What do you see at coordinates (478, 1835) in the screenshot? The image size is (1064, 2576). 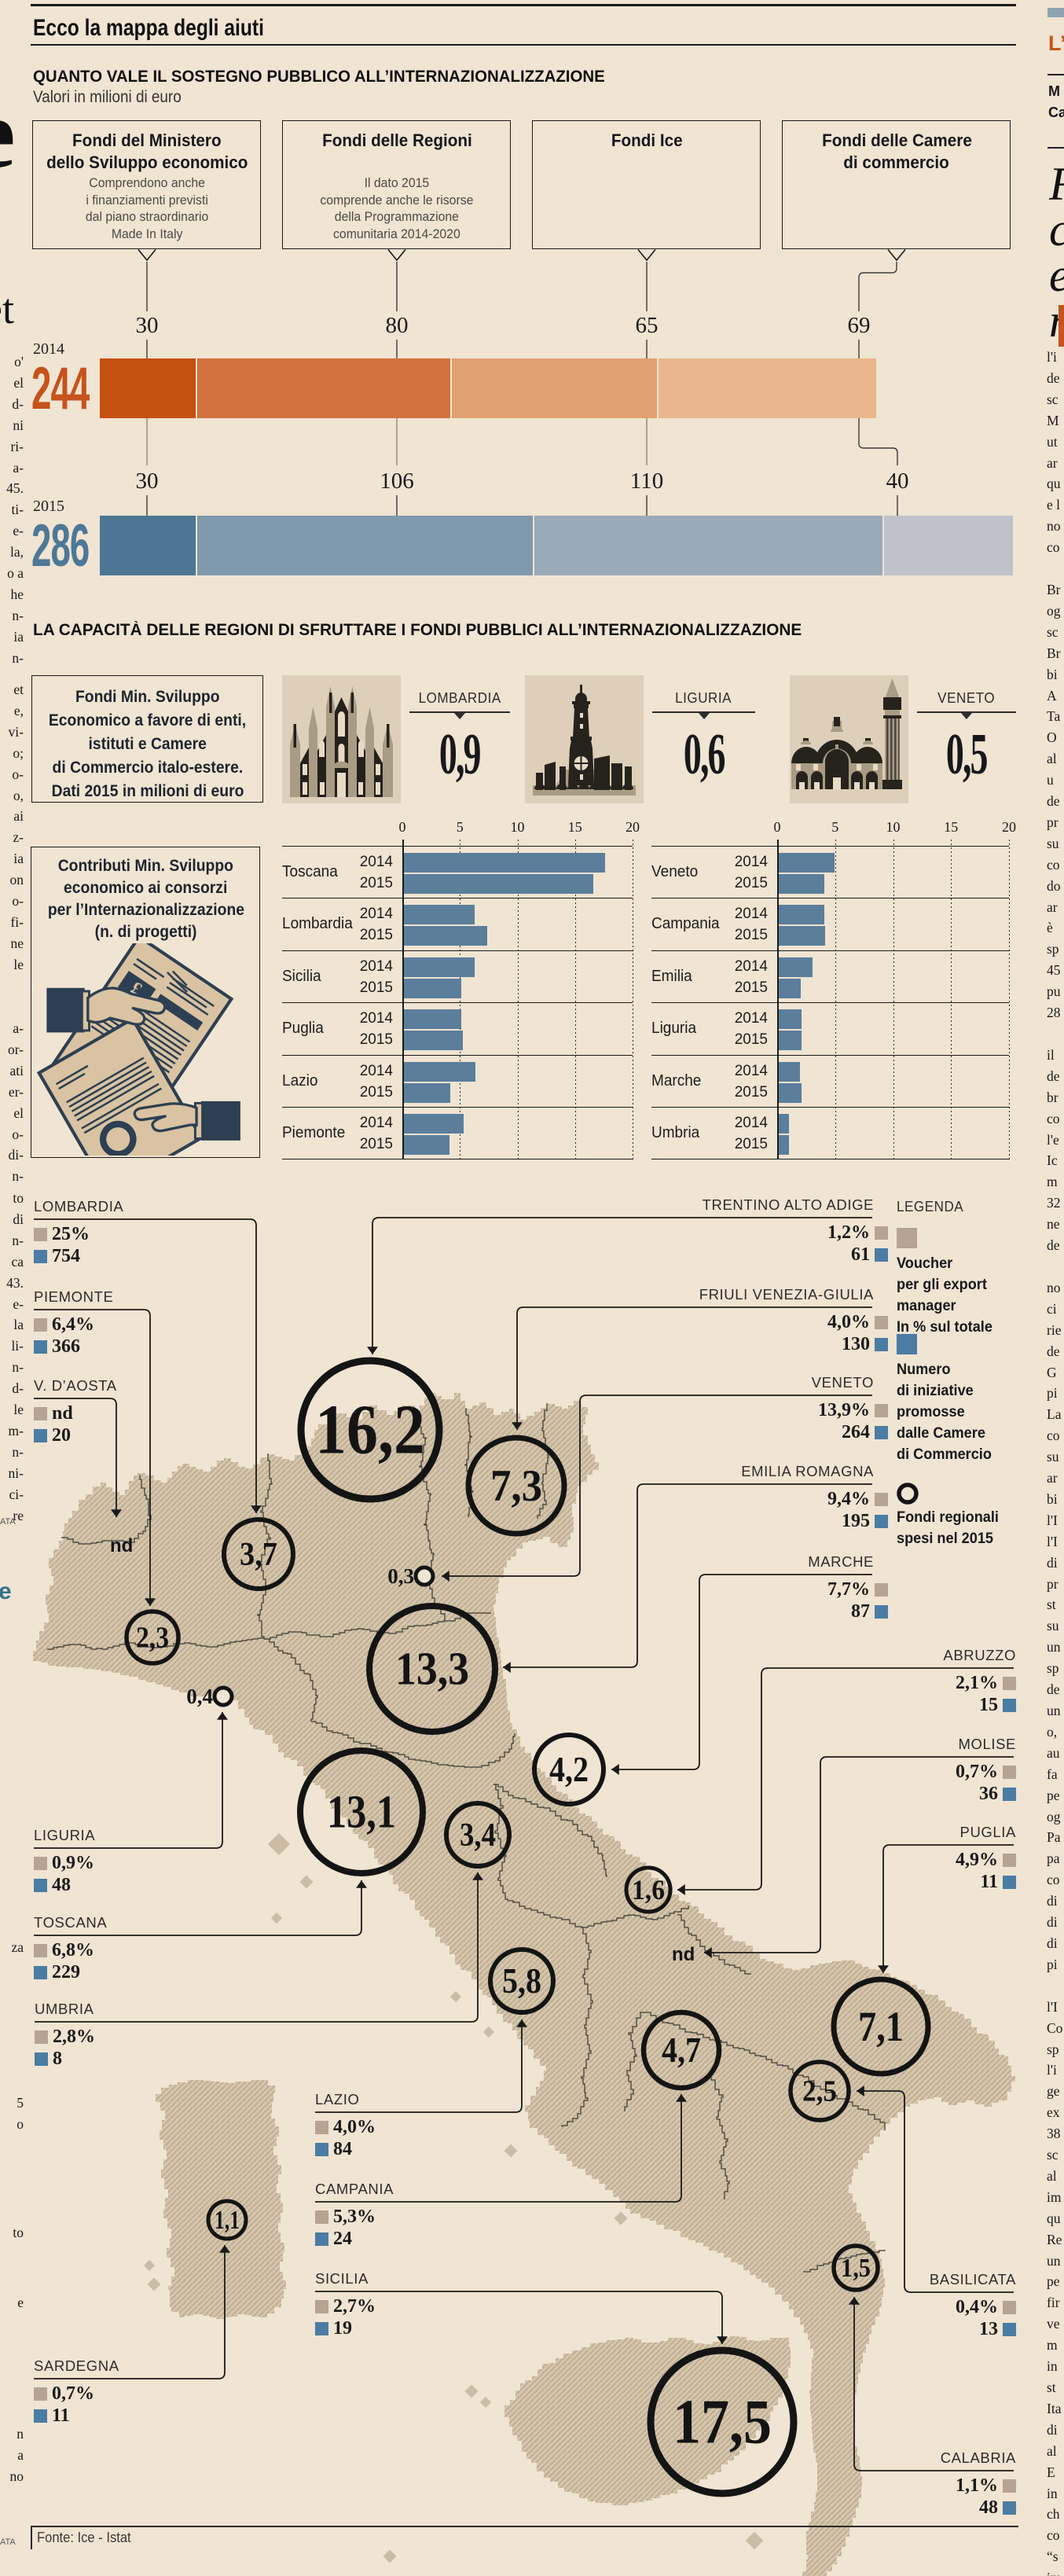 I see `svg-text: 3,4` at bounding box center [478, 1835].